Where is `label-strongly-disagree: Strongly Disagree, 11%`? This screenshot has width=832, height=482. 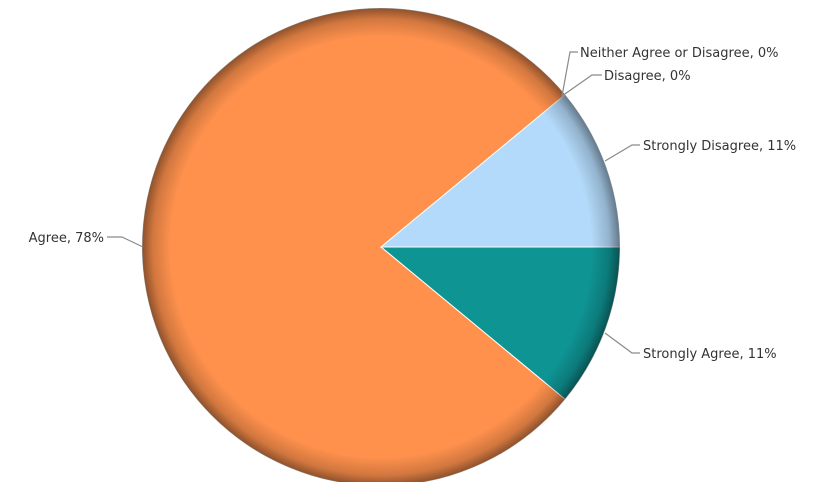 label-strongly-disagree: Strongly Disagree, 11% is located at coordinates (719, 146).